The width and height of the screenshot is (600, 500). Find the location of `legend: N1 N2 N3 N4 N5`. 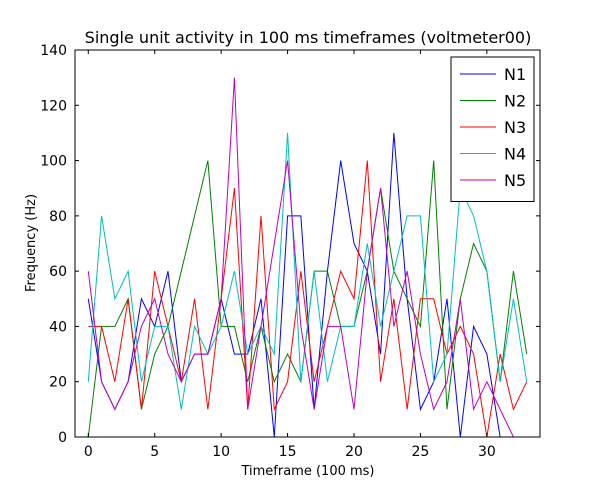

legend: N1 N2 N3 N4 N5 is located at coordinates (492, 129).